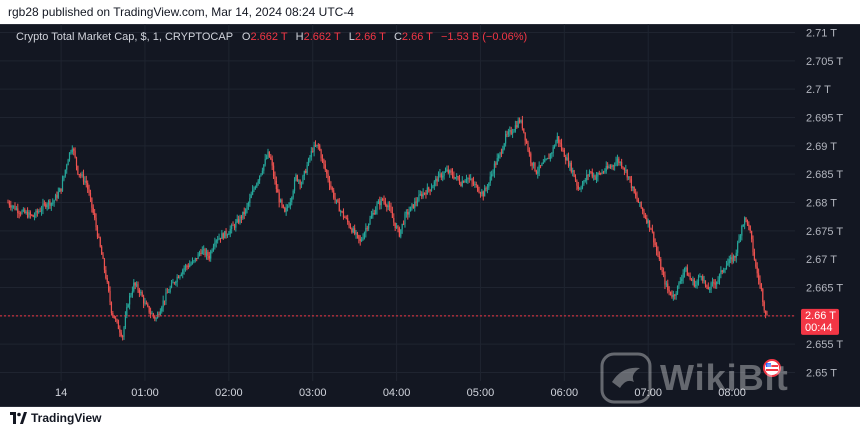 Image resolution: width=860 pixels, height=433 pixels. Describe the element at coordinates (824, 62) in the screenshot. I see `y-tick-label: 2.705 T` at that location.